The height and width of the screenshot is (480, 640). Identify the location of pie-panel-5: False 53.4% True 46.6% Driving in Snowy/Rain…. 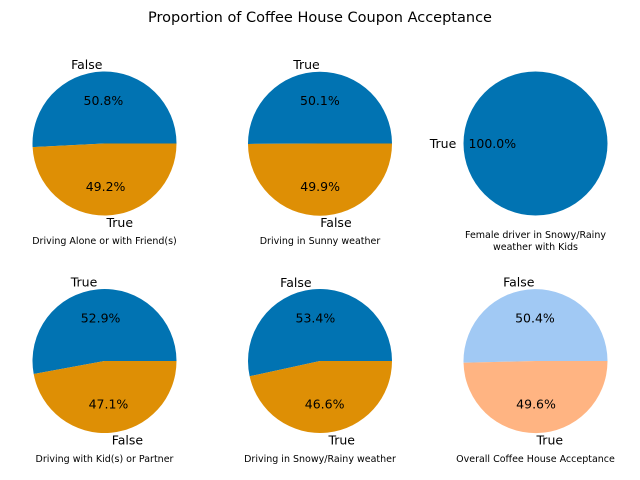
(320, 370).